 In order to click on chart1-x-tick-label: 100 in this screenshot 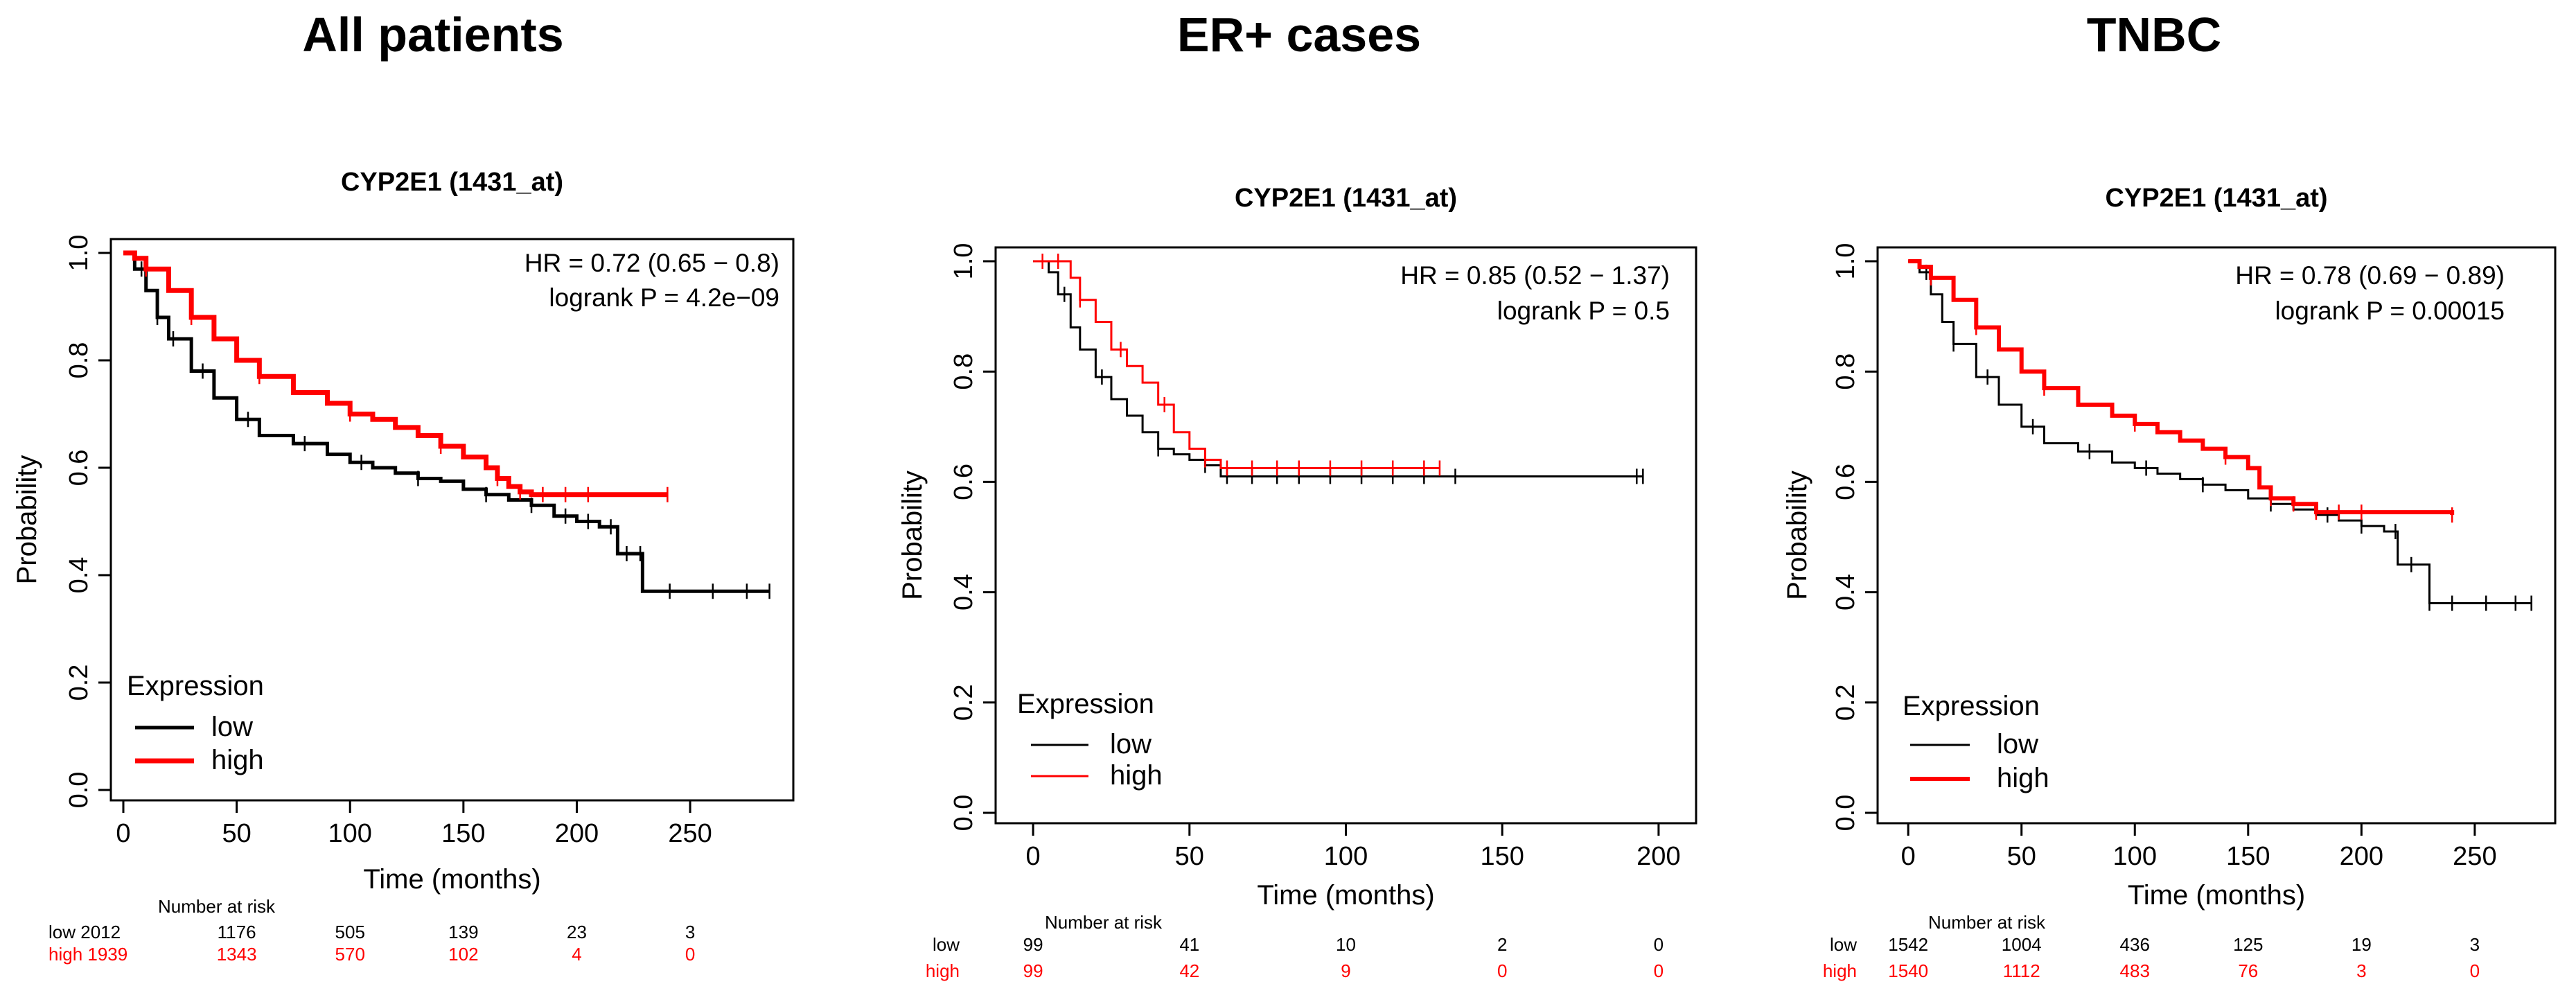, I will do `click(350, 833)`.